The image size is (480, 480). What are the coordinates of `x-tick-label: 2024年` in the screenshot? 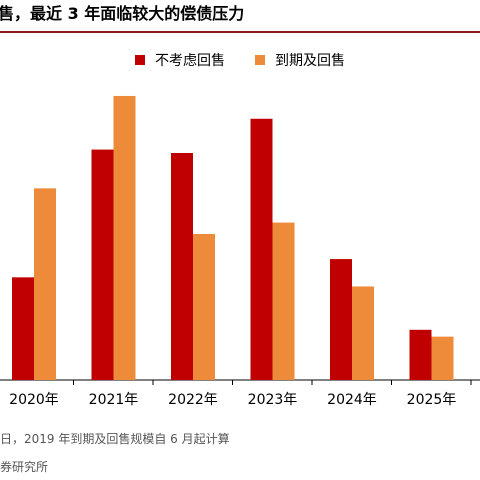 It's located at (352, 400).